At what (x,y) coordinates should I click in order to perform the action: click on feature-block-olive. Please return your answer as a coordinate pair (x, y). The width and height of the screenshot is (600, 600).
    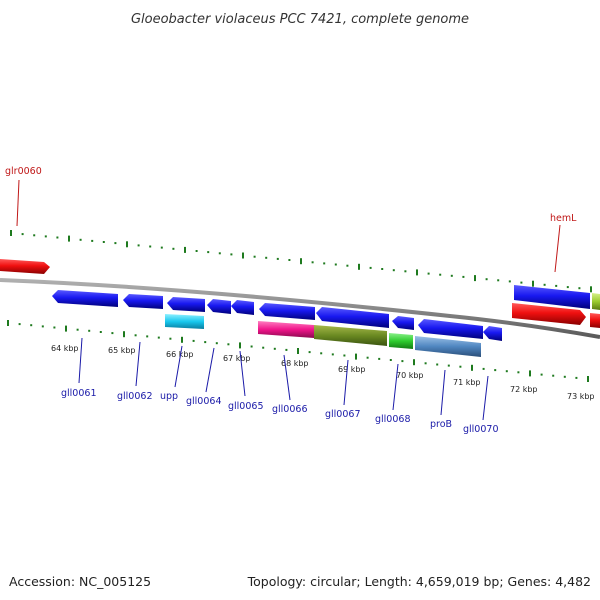
    Looking at the image, I should click on (350, 335).